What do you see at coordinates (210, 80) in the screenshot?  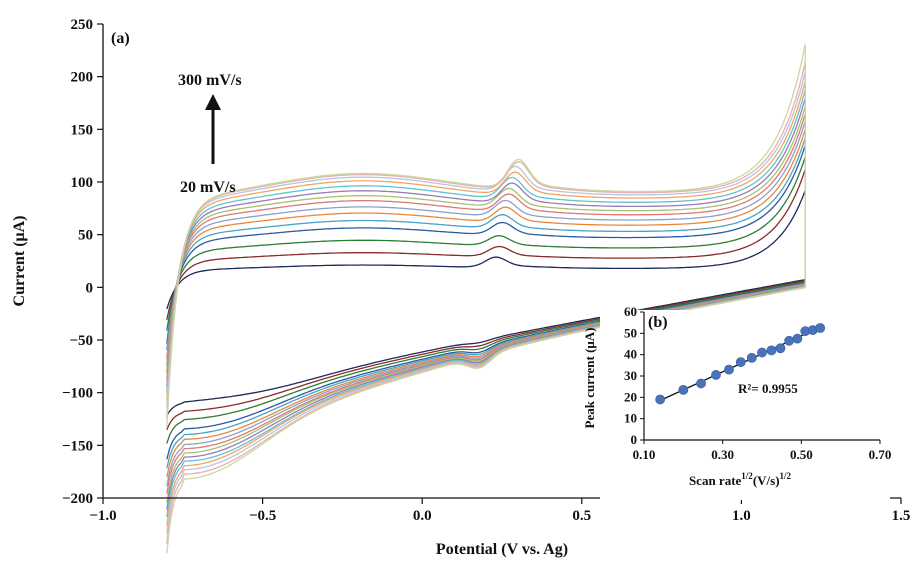 I see `annotation-high-rate: 300 mV/s` at bounding box center [210, 80].